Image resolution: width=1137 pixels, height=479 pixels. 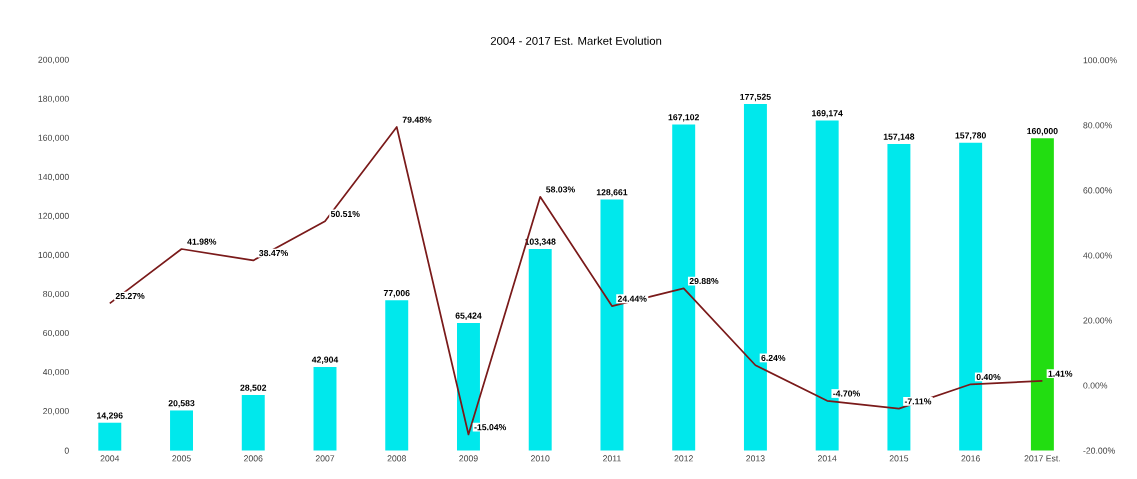 I want to click on x-tick-label: 2014, so click(x=827, y=458).